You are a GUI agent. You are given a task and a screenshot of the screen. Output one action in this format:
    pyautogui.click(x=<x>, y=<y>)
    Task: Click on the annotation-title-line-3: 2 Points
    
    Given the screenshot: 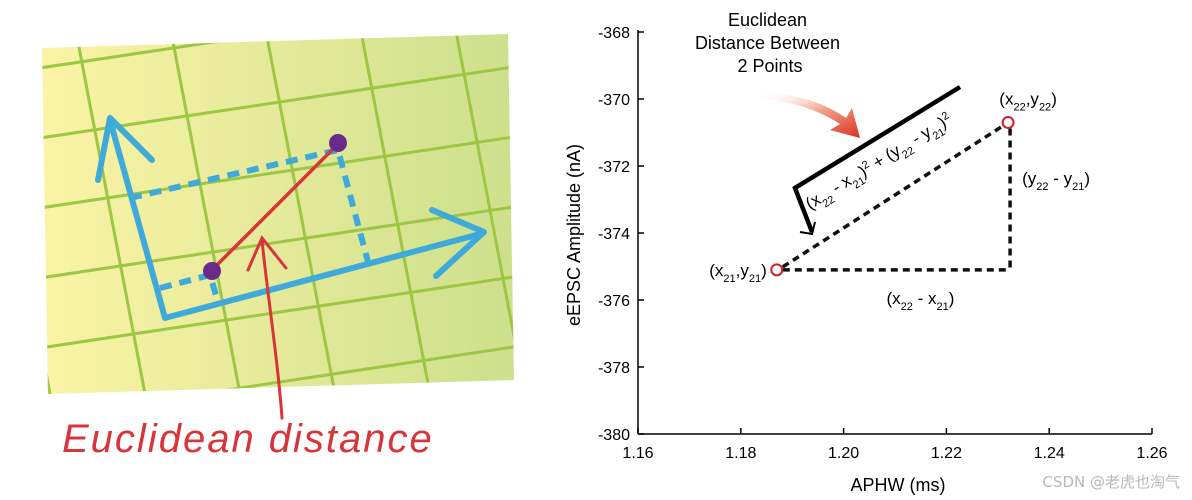 What is the action you would take?
    pyautogui.click(x=769, y=66)
    